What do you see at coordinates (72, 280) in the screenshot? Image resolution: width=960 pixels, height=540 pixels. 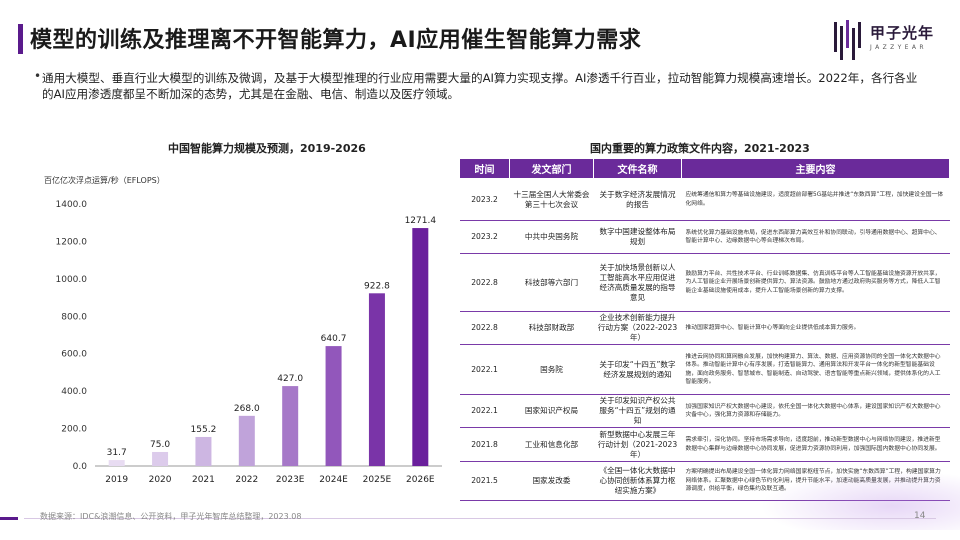 I see `y-tick-label: 1000.0` at bounding box center [72, 280].